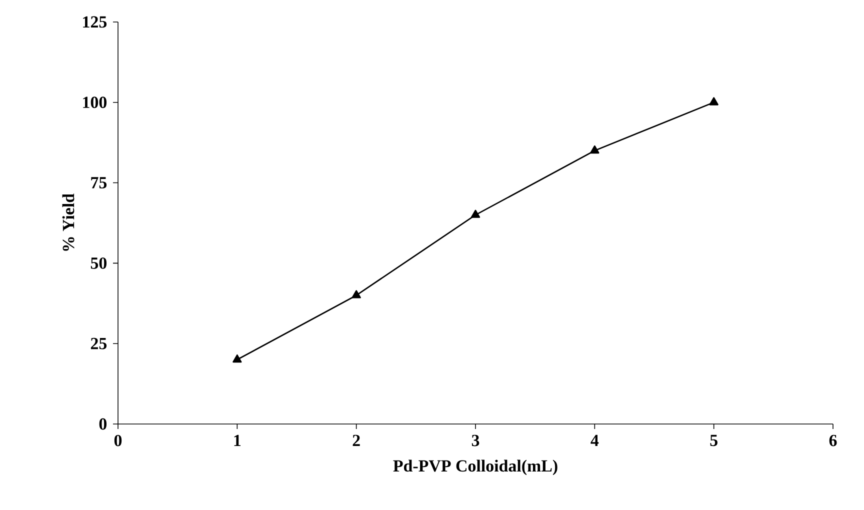 This screenshot has width=864, height=510. What do you see at coordinates (356, 440) in the screenshot?
I see `x-tick-label: 2` at bounding box center [356, 440].